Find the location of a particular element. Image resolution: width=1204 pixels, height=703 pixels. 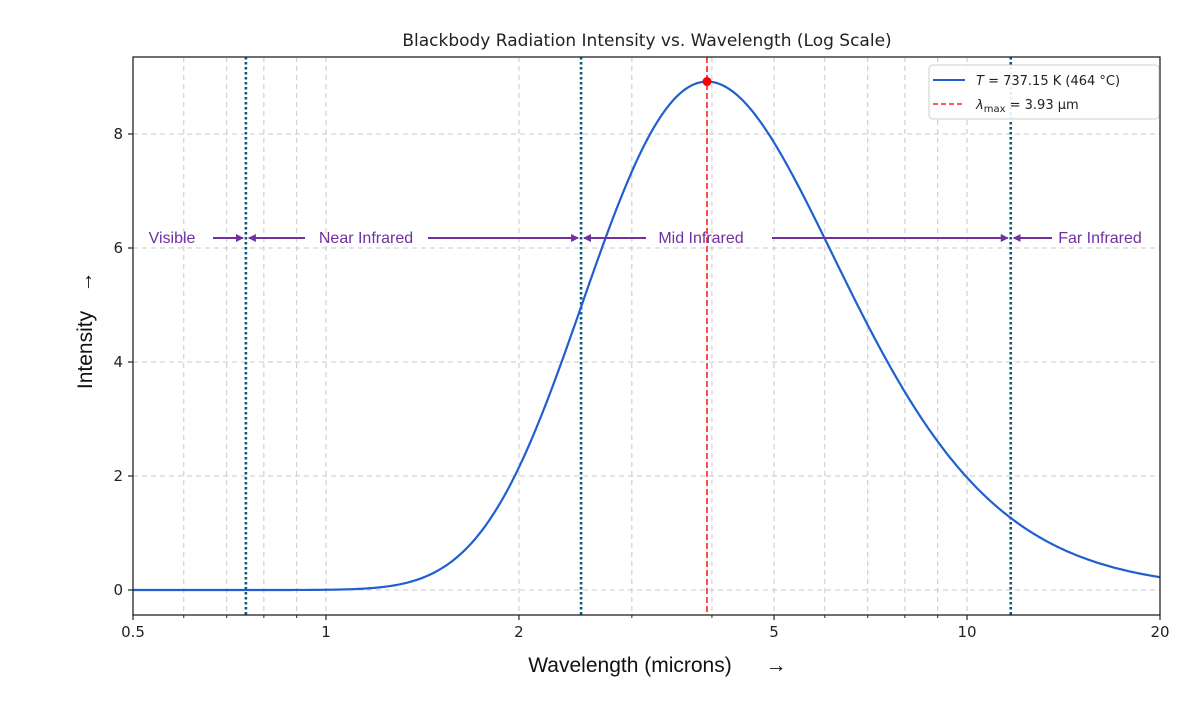

x-tick-label: 10 is located at coordinates (966, 632).